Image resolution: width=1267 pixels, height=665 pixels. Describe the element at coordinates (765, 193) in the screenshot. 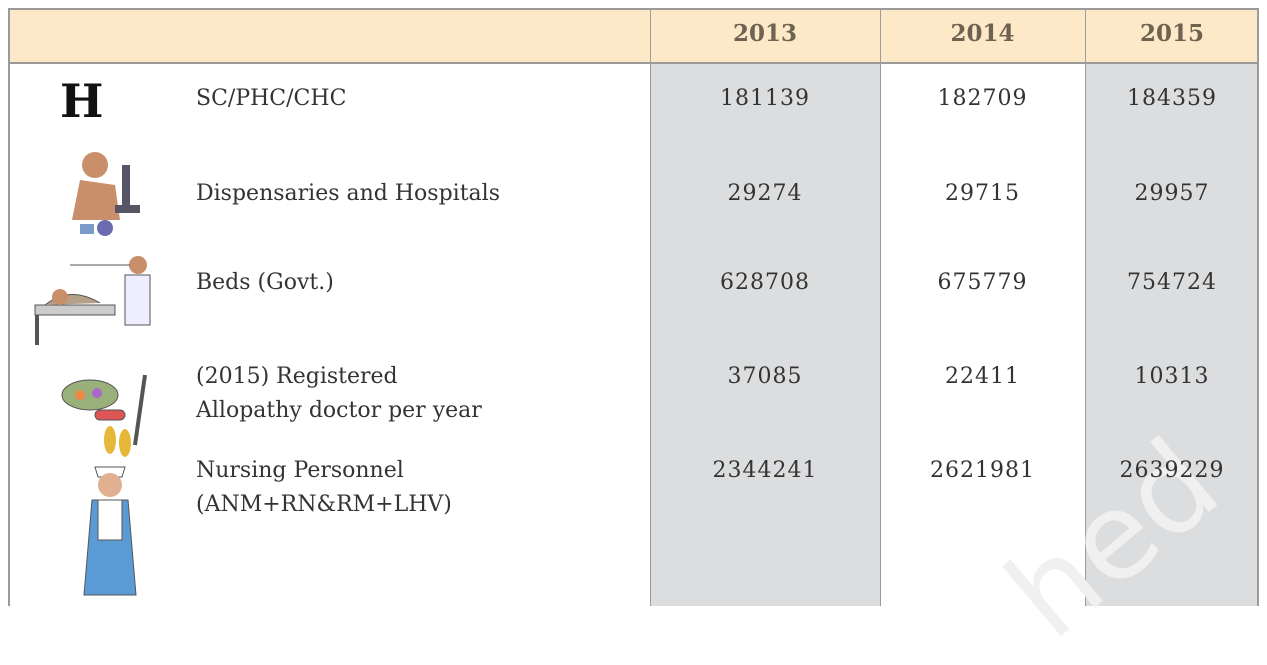

I see `value-cell: 29274` at that location.